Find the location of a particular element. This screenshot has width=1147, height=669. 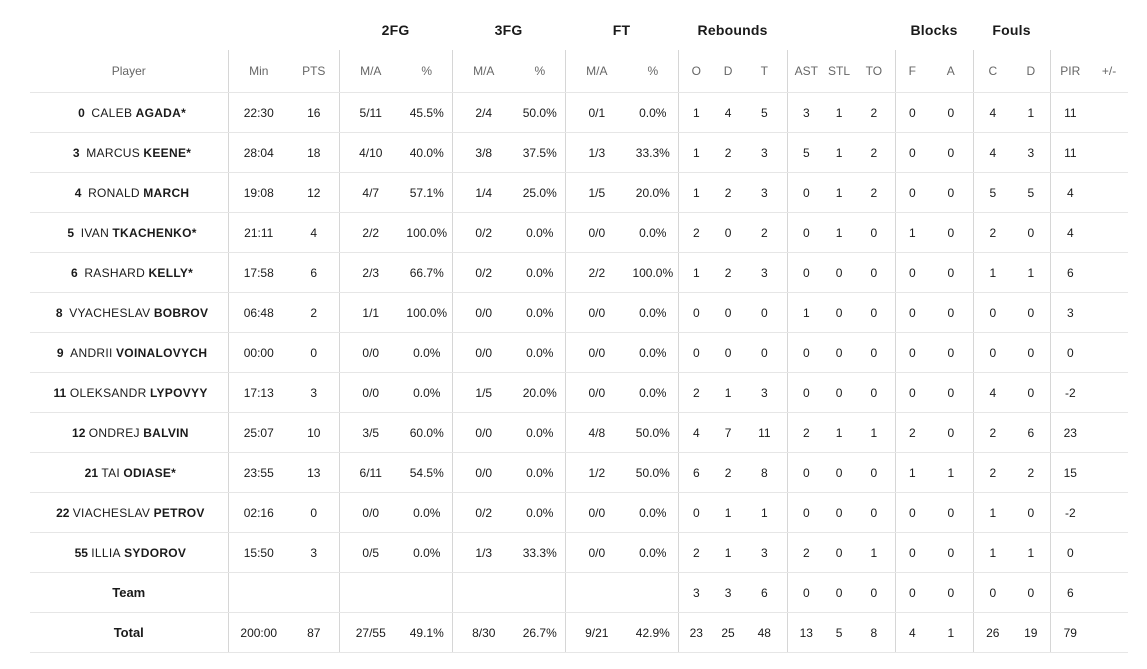

player-first-name: Illia is located at coordinates (106, 552).